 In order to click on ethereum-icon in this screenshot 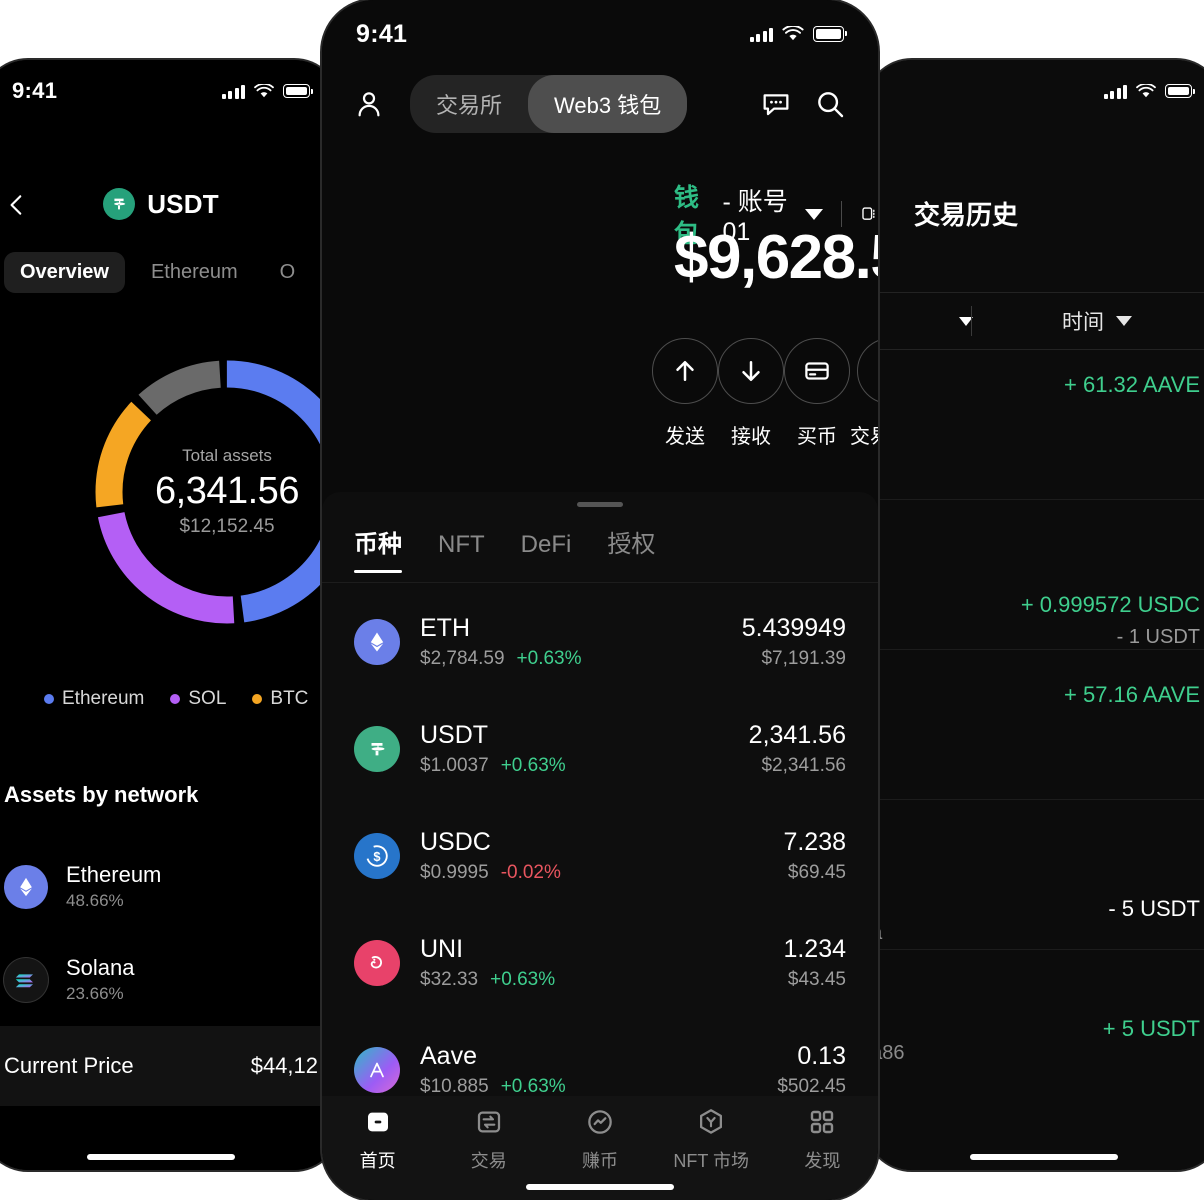, I will do `click(377, 641)`.